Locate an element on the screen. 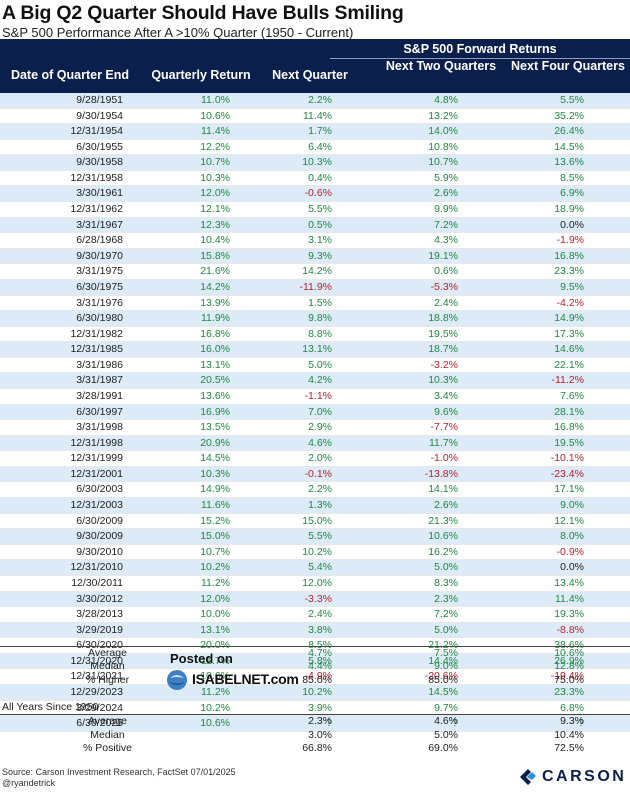 This screenshot has width=630, height=800. row-date: 3/31/1967 is located at coordinates (99, 224).